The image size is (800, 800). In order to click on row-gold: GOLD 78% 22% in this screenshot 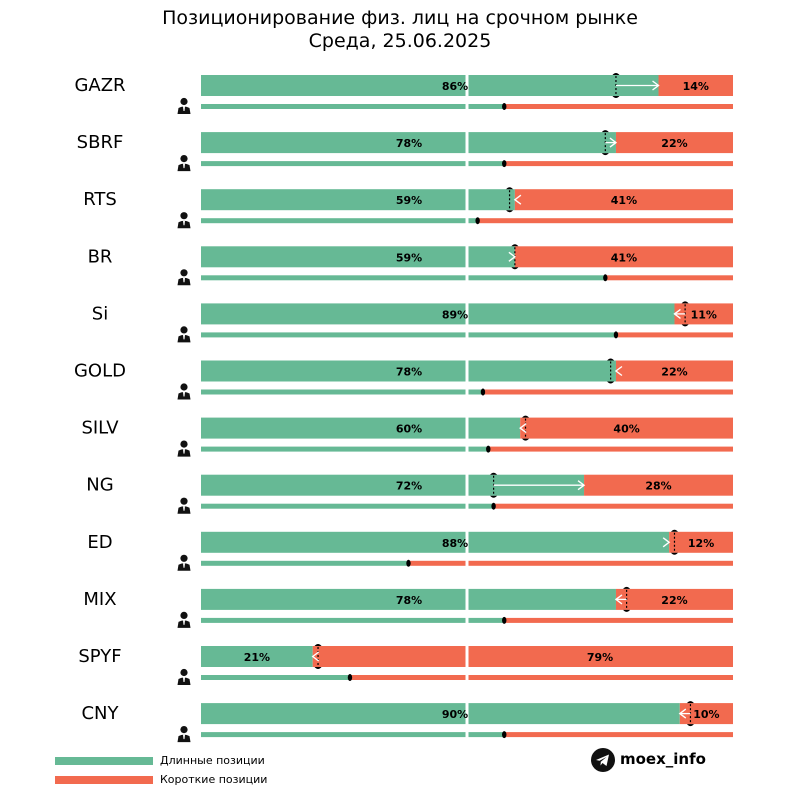, I will do `click(403, 379)`.